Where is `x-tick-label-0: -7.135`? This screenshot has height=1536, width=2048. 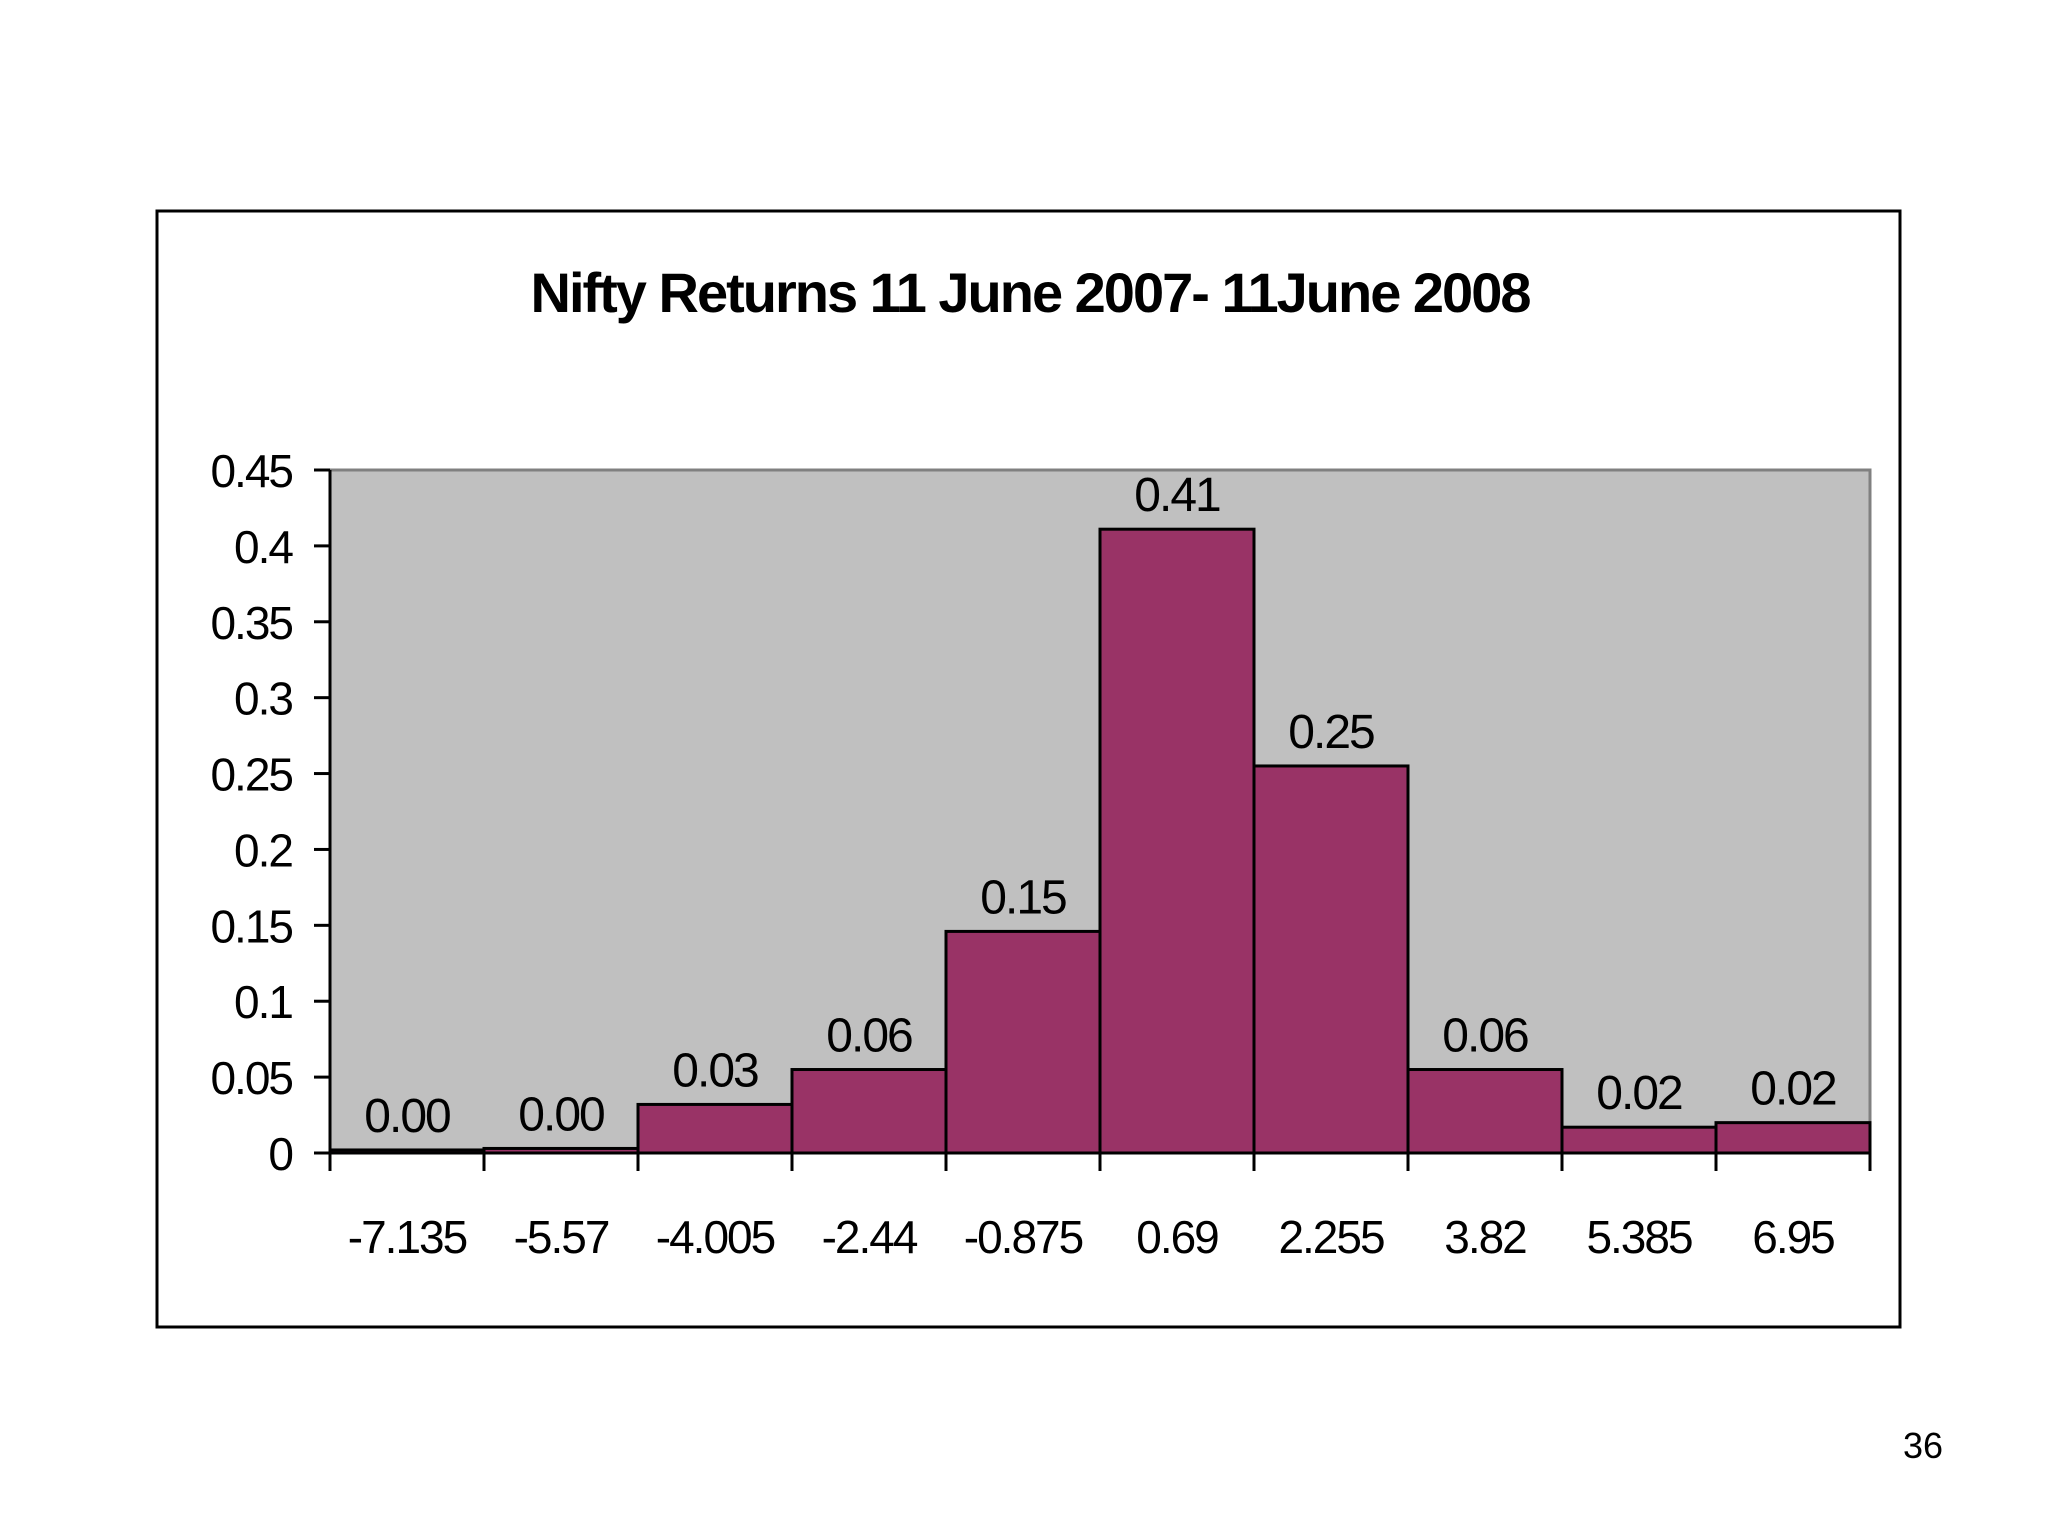 x-tick-label-0: -7.135 is located at coordinates (407, 1237).